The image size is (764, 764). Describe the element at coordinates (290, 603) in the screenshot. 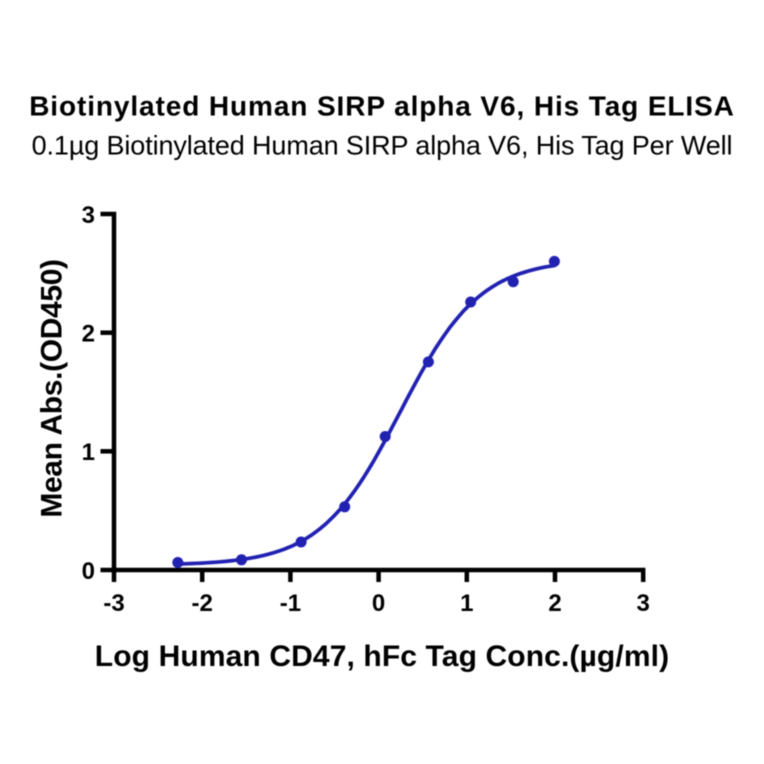

I see `svg-text: -1` at that location.